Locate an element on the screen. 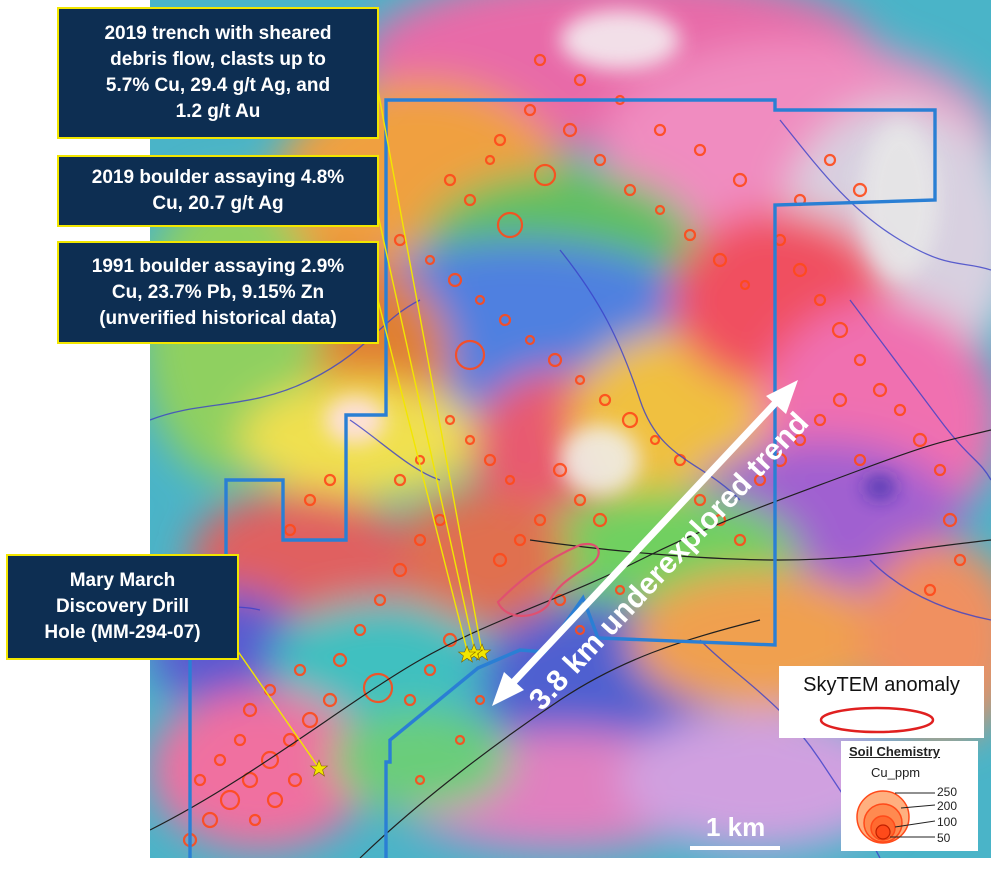  callout-line: 1.2 g/t Au is located at coordinates (218, 111).